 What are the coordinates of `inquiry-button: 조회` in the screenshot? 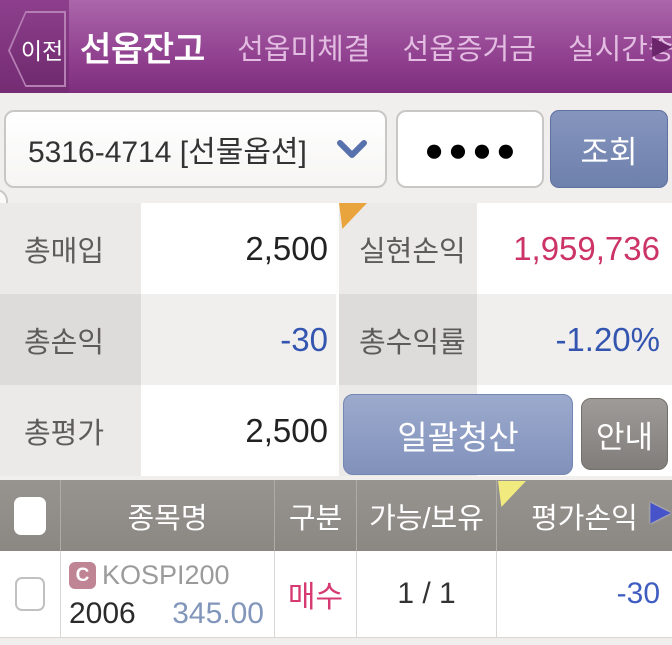 It's located at (609, 149).